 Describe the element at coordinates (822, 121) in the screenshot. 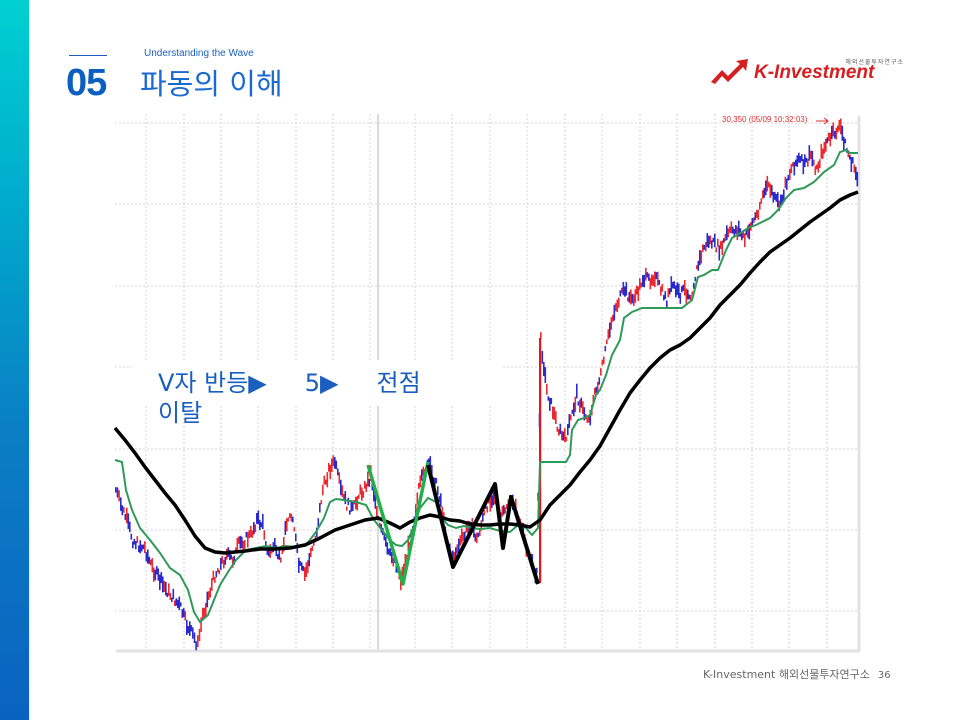

I see `price-marker-arrow-icon` at that location.